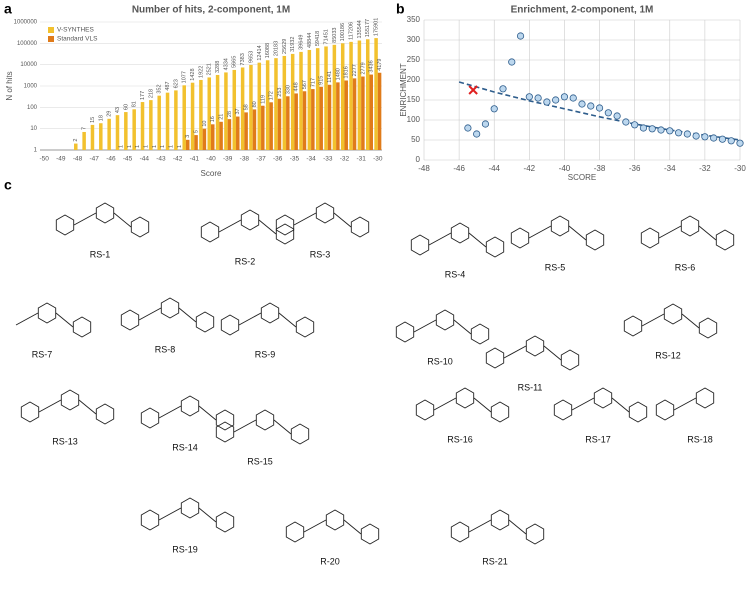 The width and height of the screenshot is (747, 594). What do you see at coordinates (305, 84) in the screenshot?
I see `value-label: 567` at bounding box center [305, 84].